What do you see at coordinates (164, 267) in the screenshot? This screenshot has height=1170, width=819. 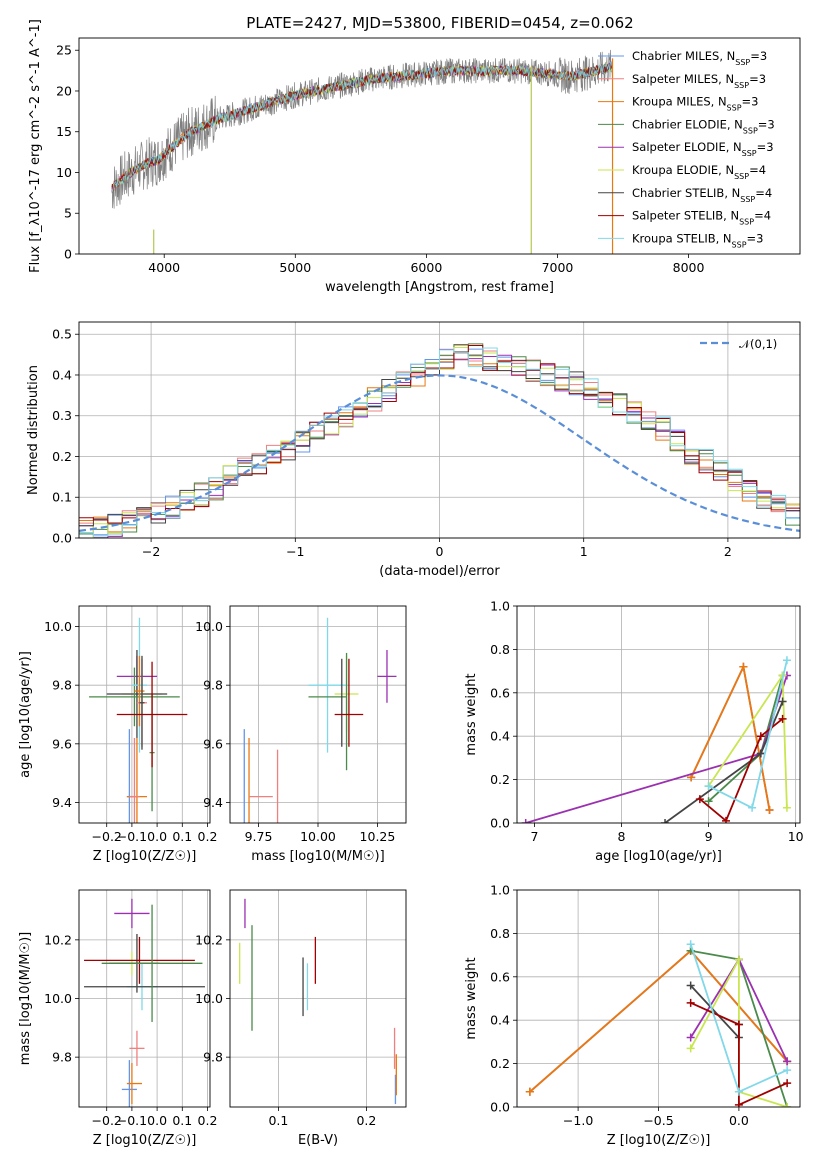 I see `x-tick-label: 4000` at bounding box center [164, 267].